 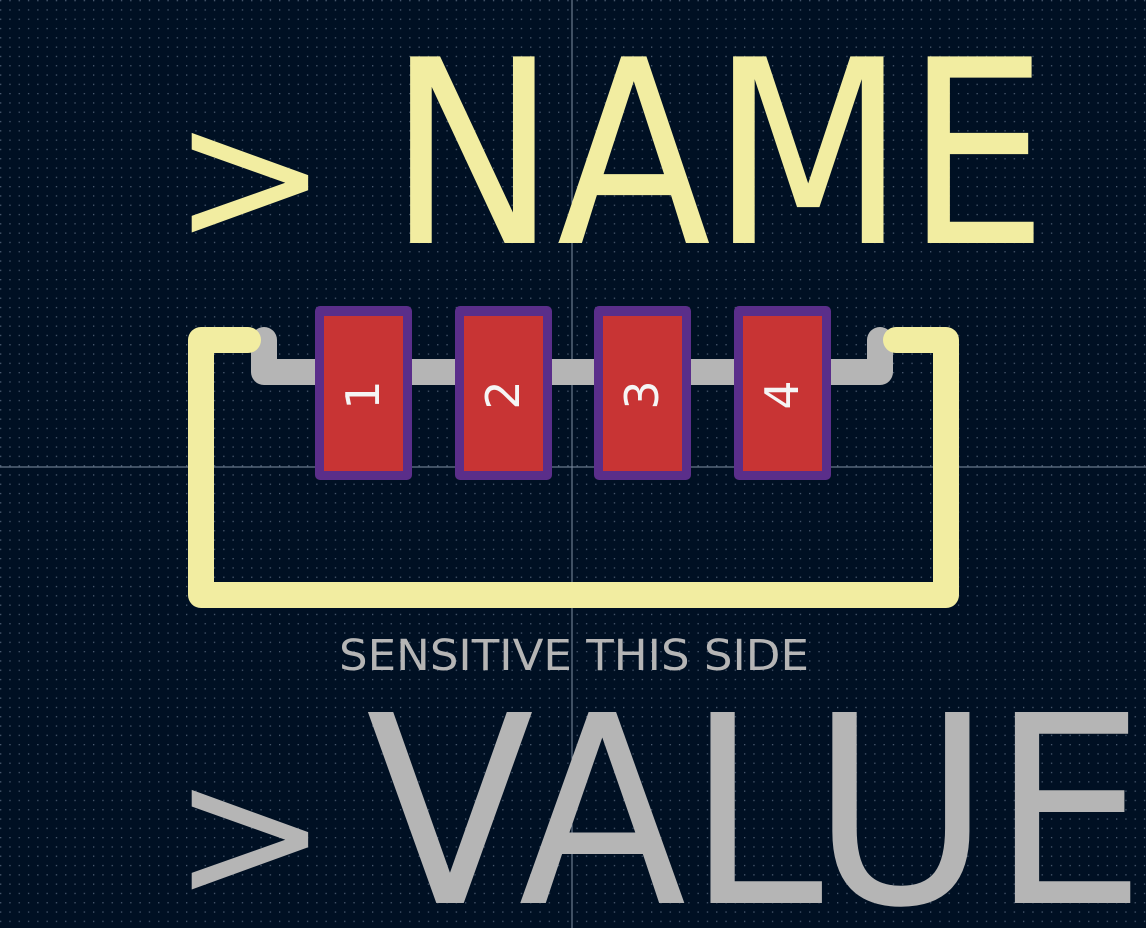 I want to click on pad-4: 4, so click(x=782, y=393).